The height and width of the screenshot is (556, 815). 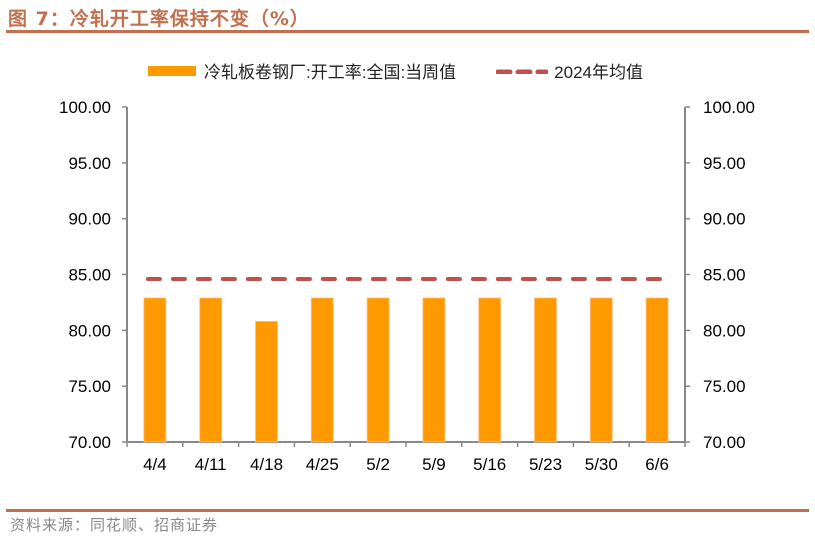 What do you see at coordinates (522, 71) in the screenshot?
I see `legend-dash-swatch` at bounding box center [522, 71].